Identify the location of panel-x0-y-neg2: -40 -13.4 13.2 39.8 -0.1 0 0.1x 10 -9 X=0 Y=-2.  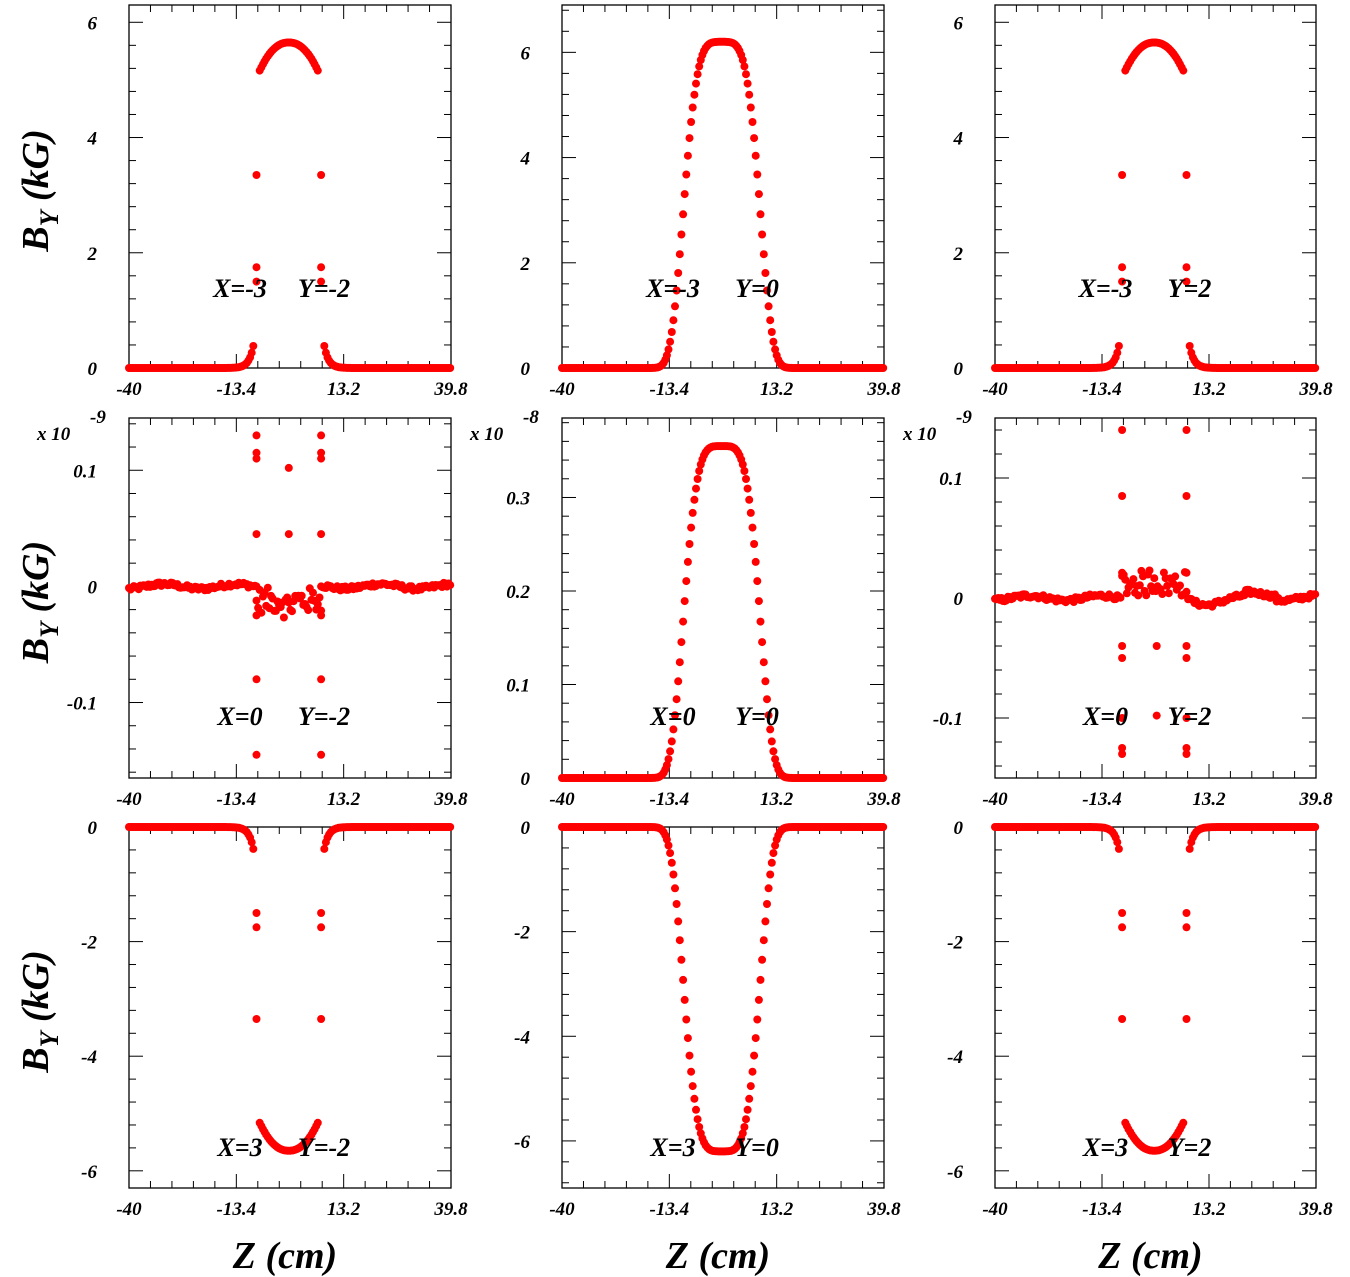
(252, 608).